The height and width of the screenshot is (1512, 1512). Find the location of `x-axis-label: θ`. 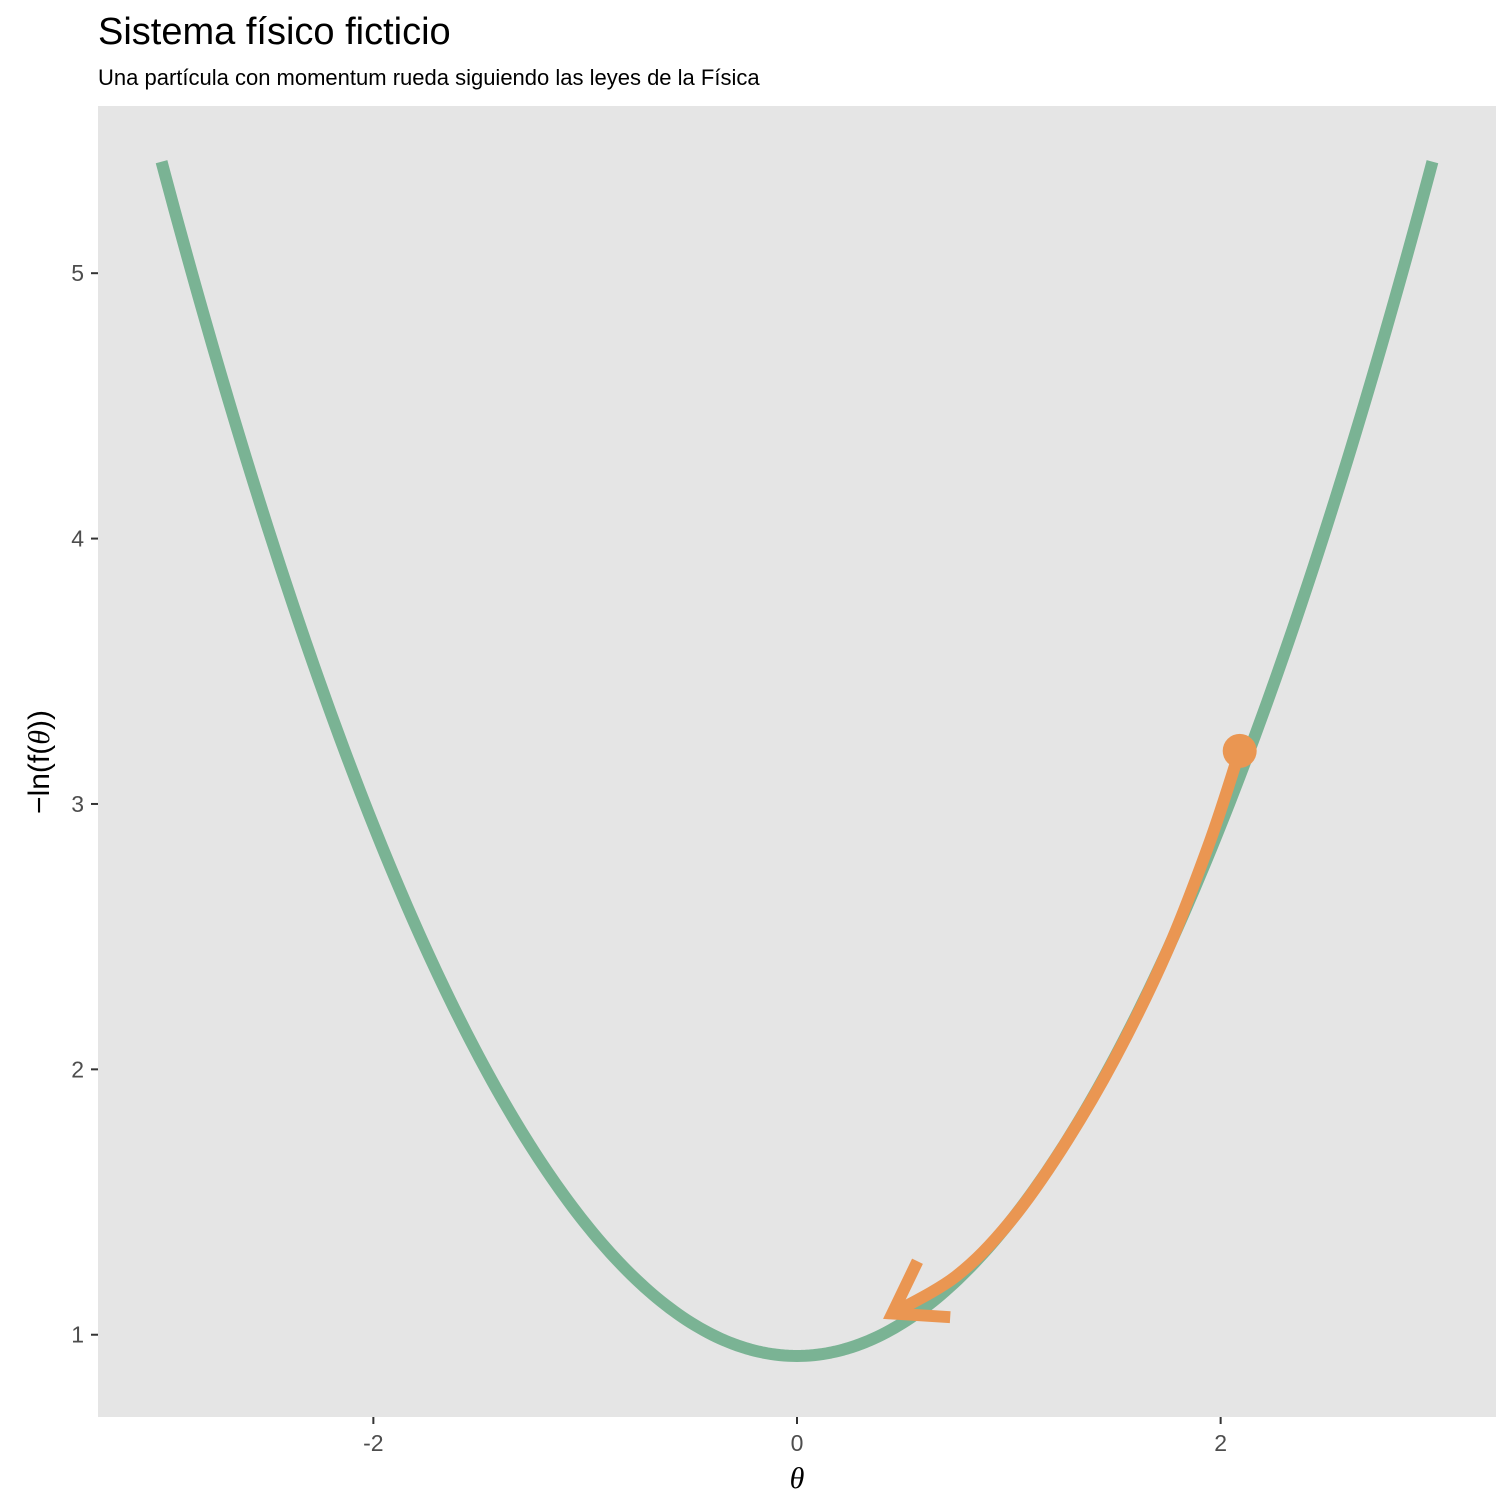

x-axis-label: θ is located at coordinates (797, 1478).